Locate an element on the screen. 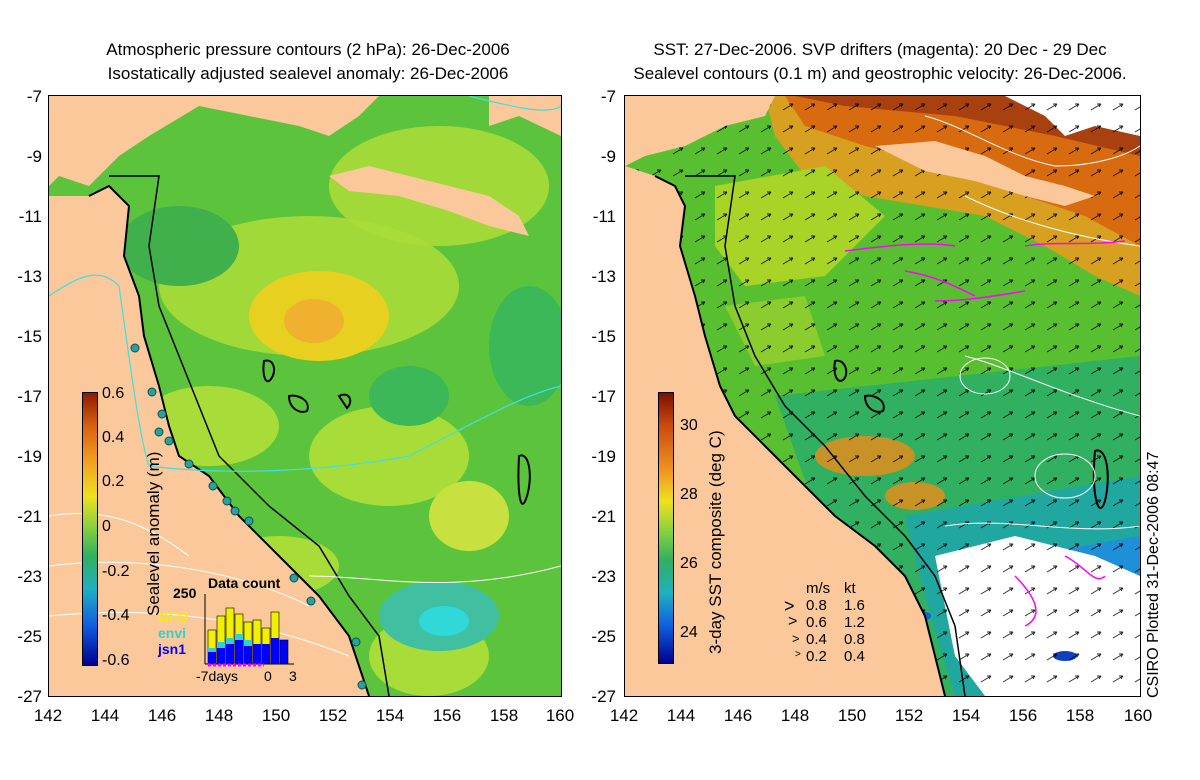  left-lon-tick: 146 is located at coordinates (162, 715).